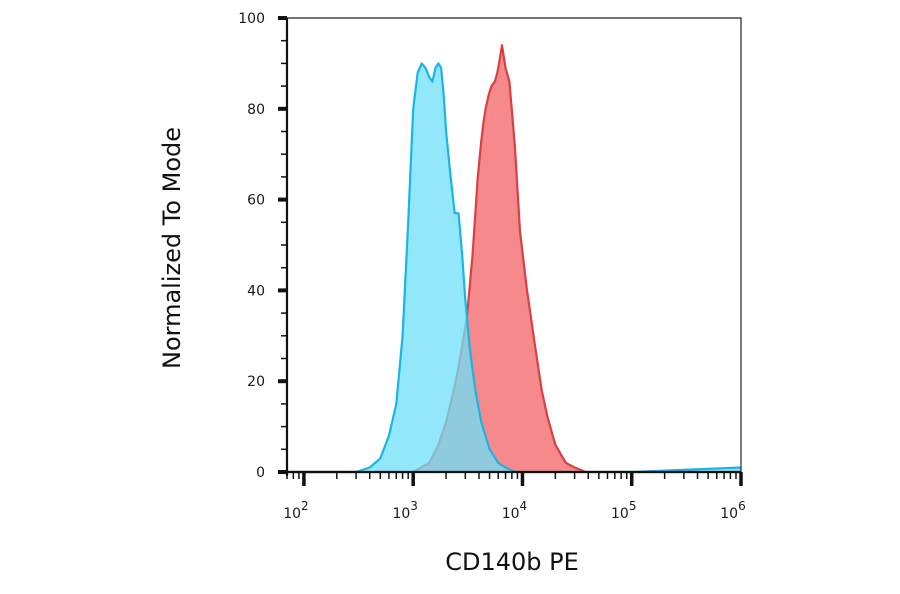  What do you see at coordinates (260, 473) in the screenshot?
I see `y-tick-label: 0` at bounding box center [260, 473].